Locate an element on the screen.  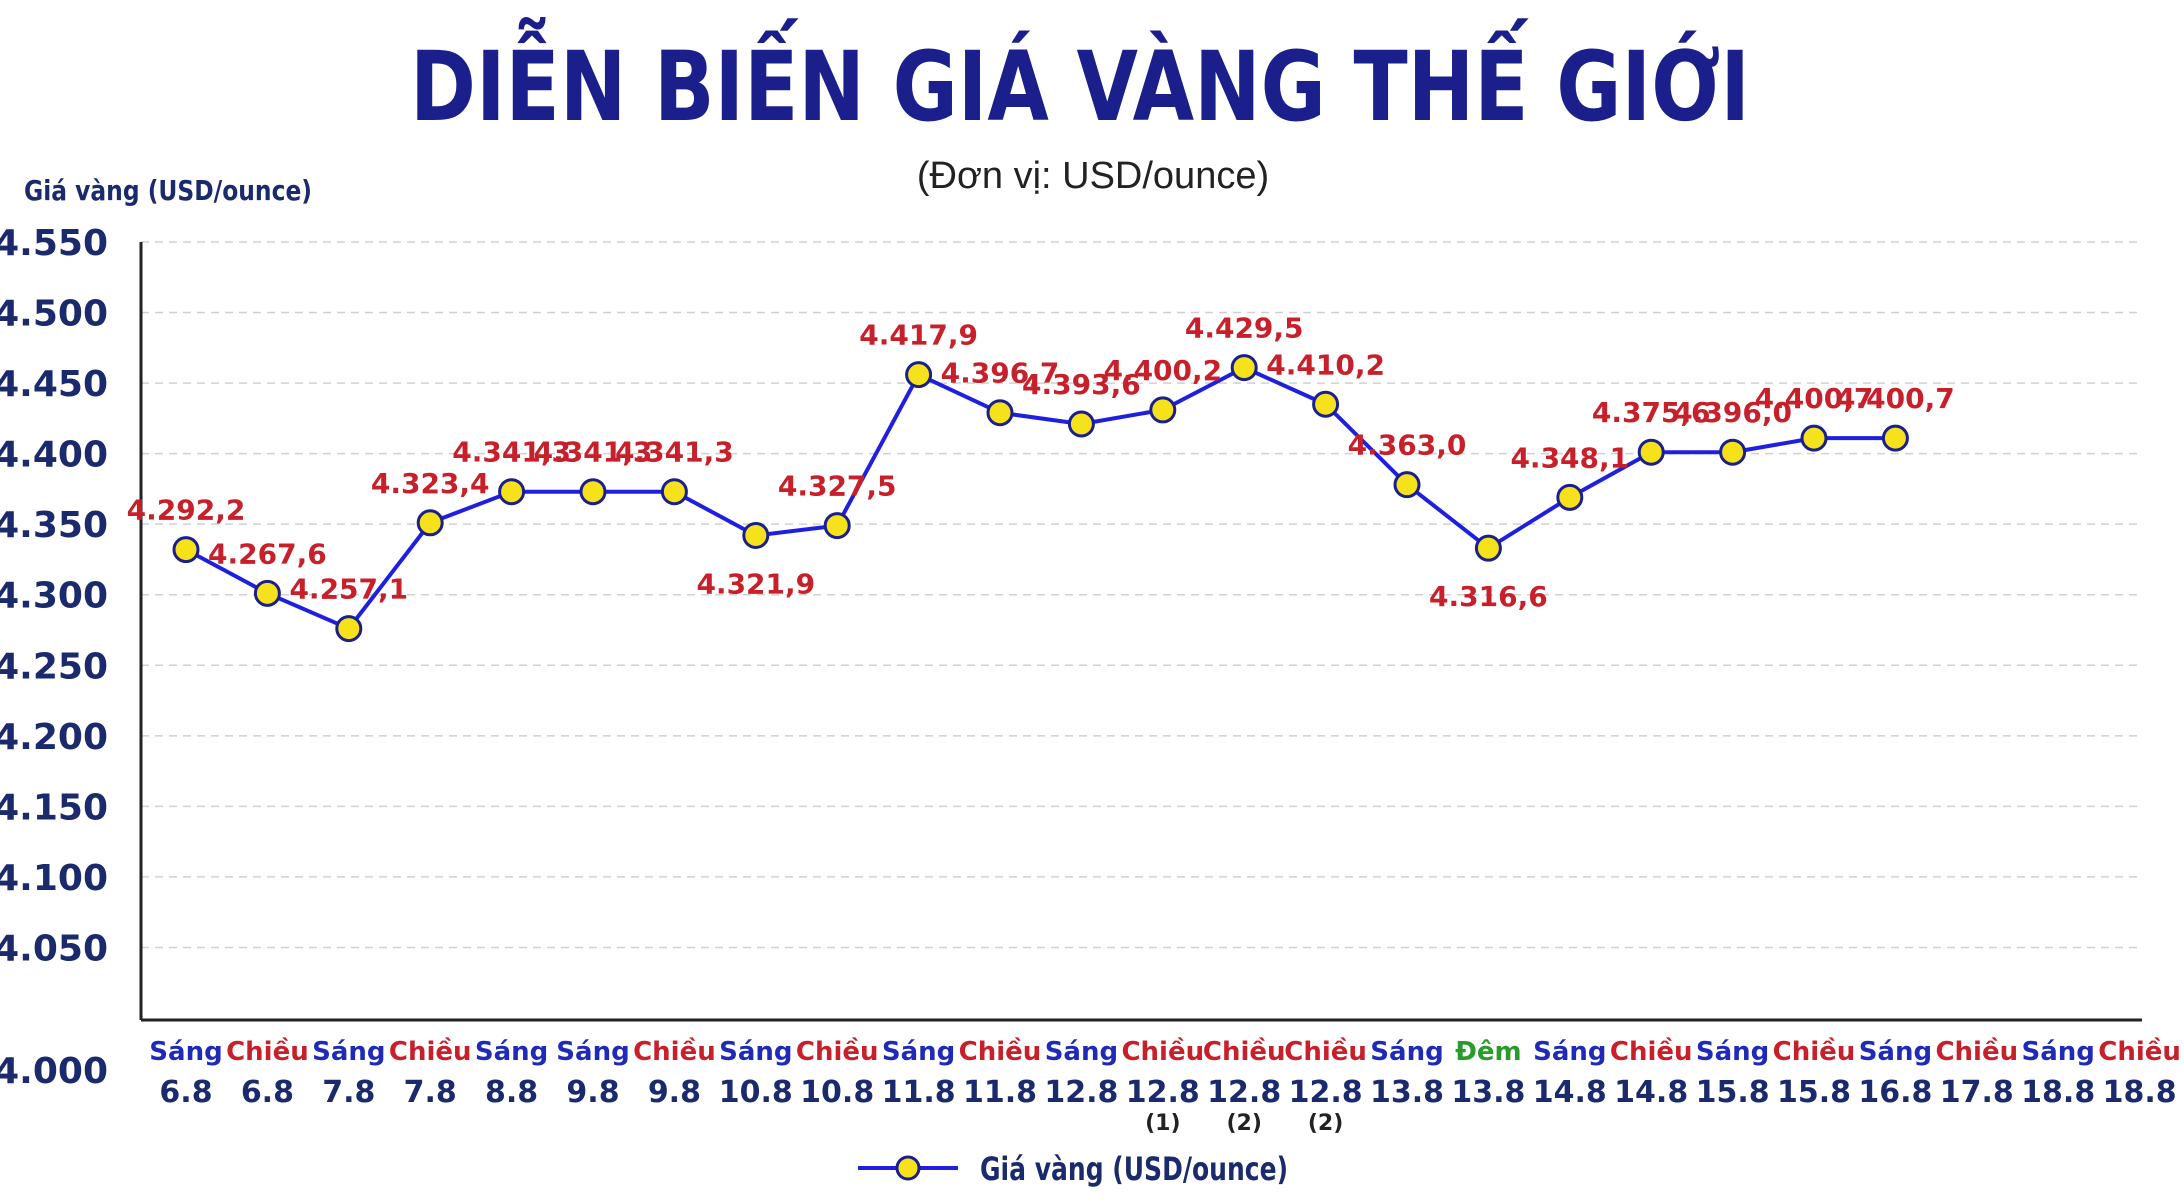
x-tick-date: 9.8 is located at coordinates (674, 1092).